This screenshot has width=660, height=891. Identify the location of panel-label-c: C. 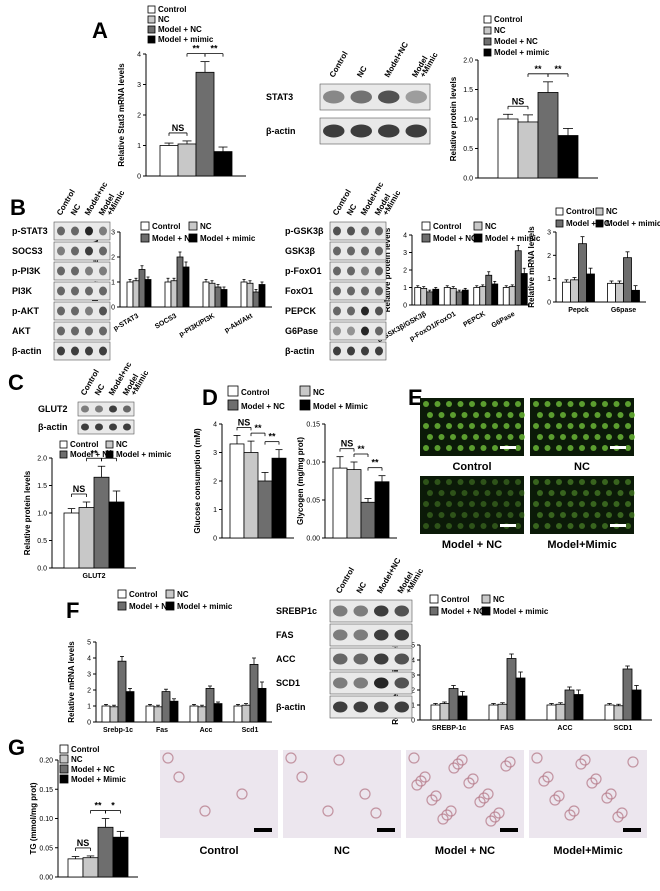
(16, 382).